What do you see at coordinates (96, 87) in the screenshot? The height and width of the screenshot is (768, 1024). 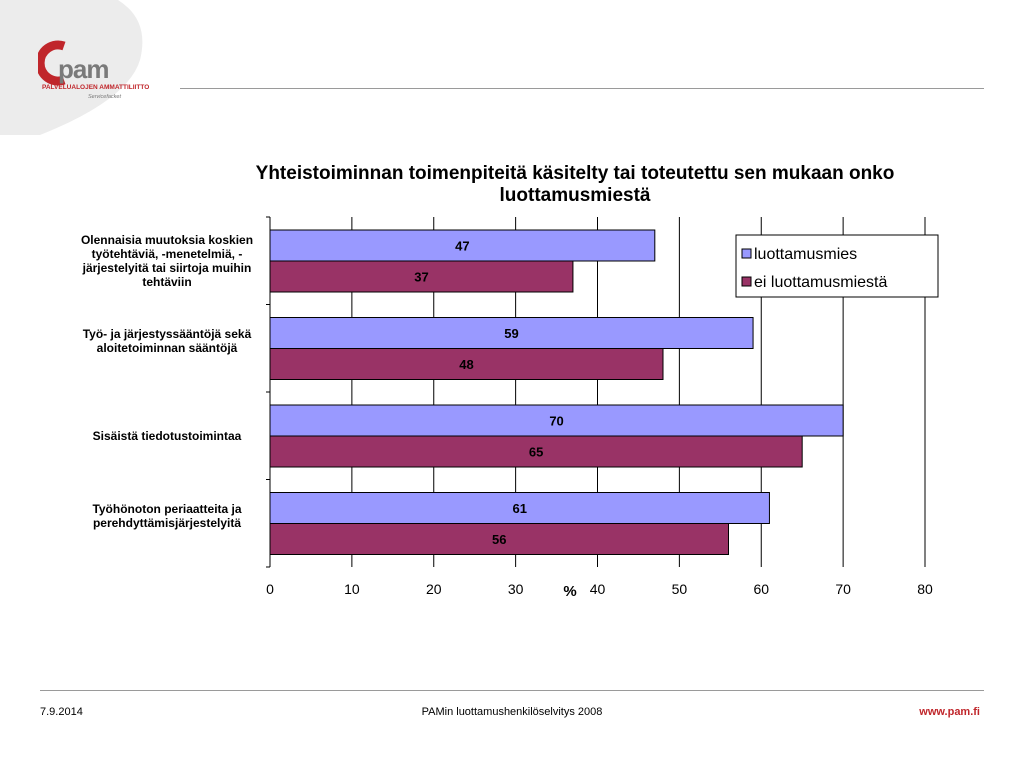 I see `logo-subtitle: PALVELUALOJEN AMMATTILIITTO` at bounding box center [96, 87].